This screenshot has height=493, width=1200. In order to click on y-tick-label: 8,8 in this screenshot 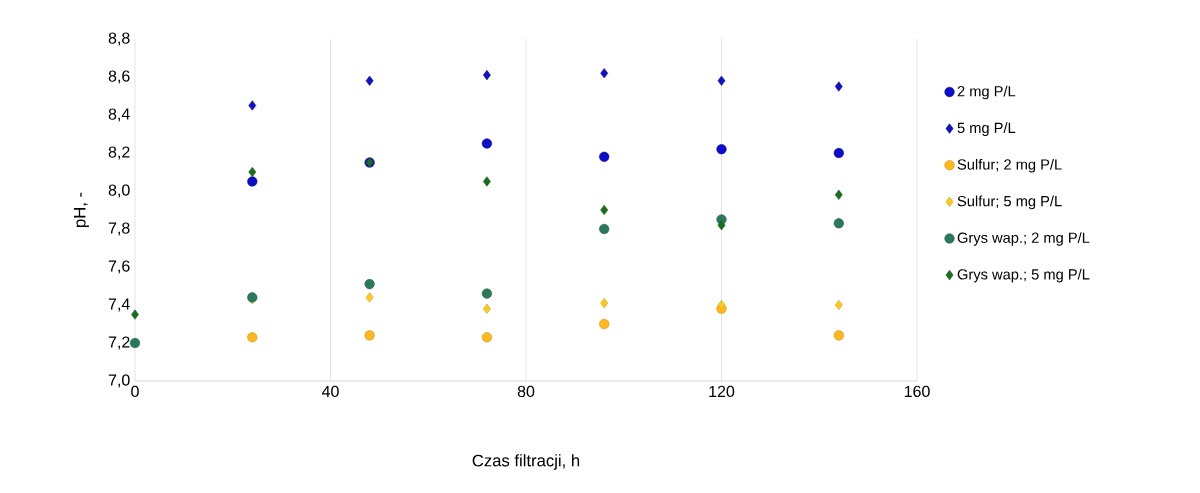, I will do `click(119, 39)`.